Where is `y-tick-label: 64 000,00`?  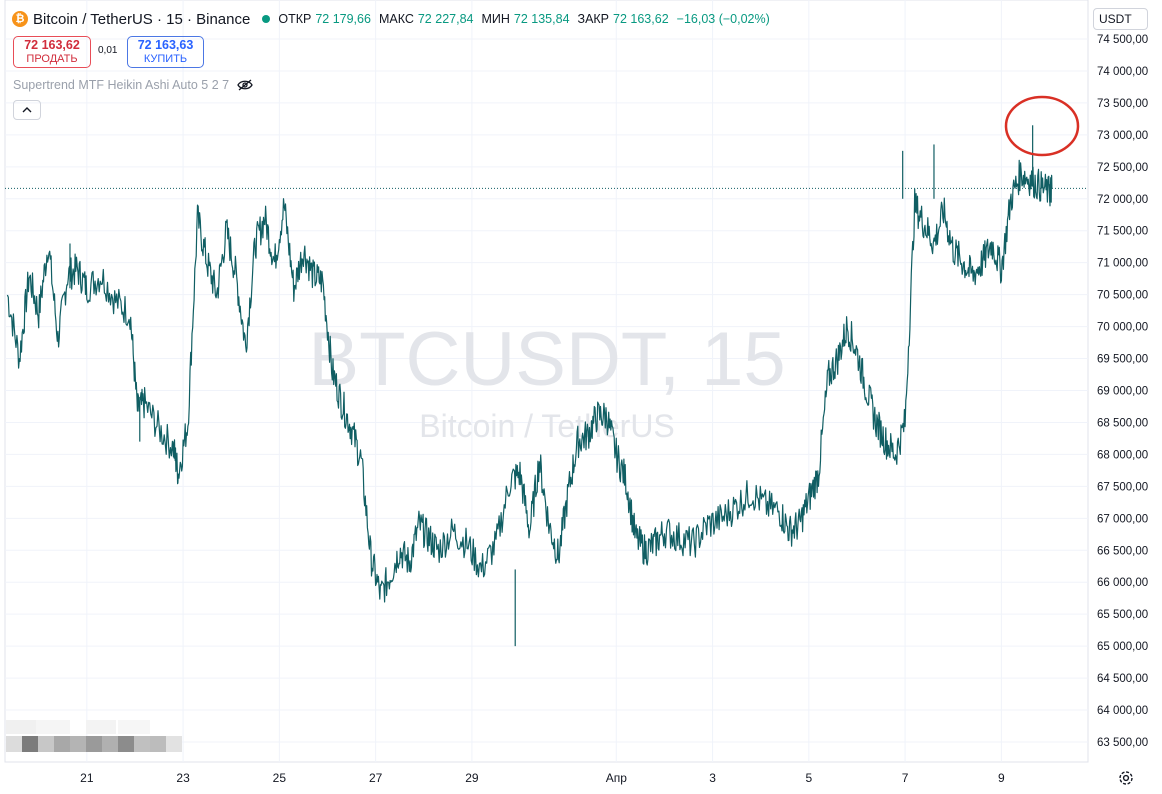
y-tick-label: 64 000,00 is located at coordinates (1122, 711).